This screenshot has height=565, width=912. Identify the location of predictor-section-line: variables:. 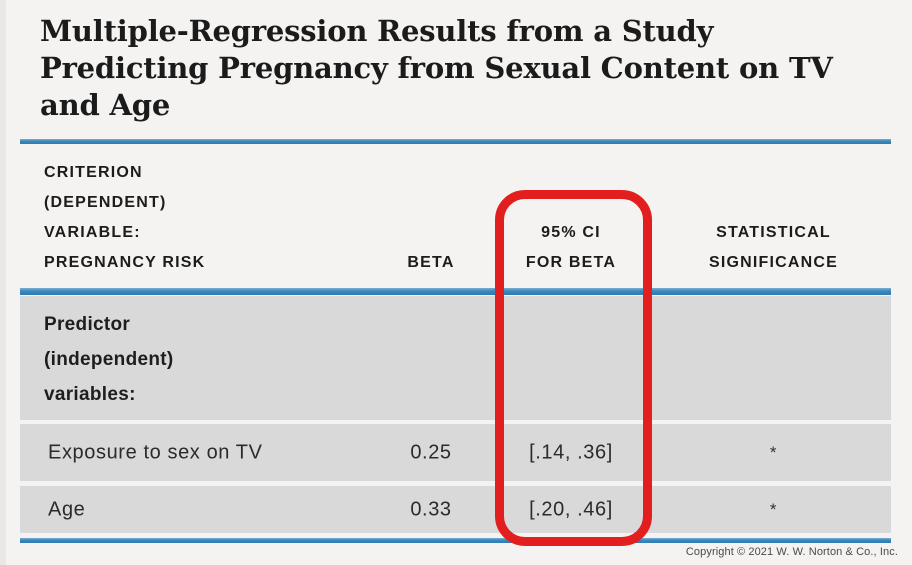
(90, 394).